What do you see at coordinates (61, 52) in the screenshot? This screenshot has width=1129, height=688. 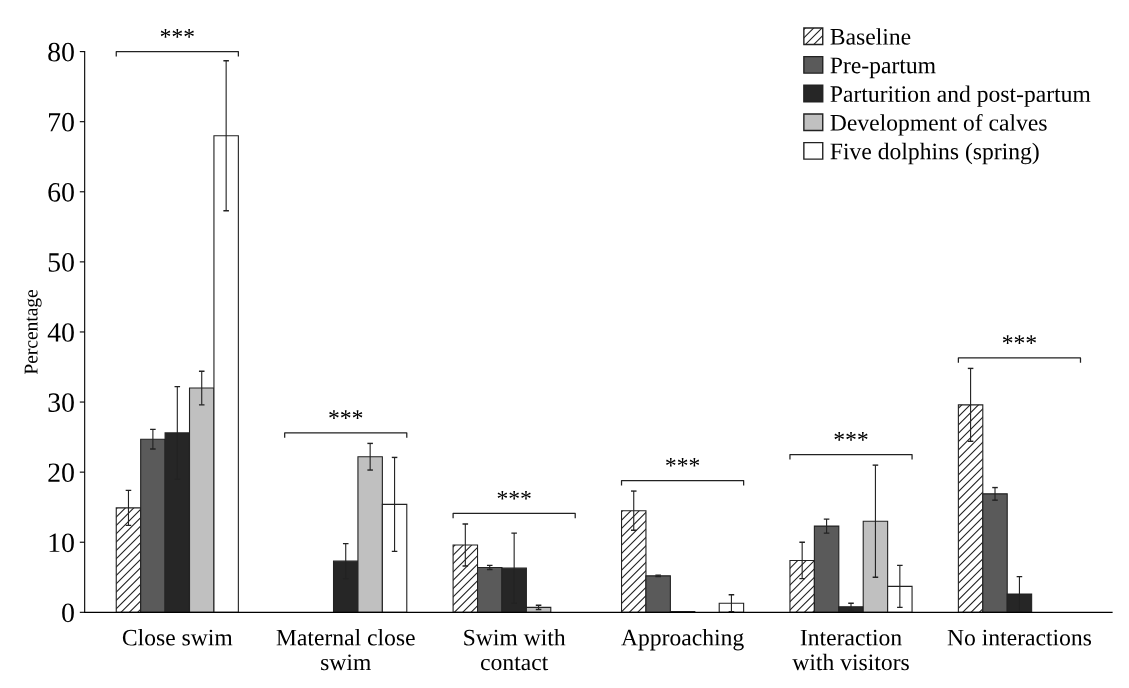 I see `y-tick-label: 80` at bounding box center [61, 52].